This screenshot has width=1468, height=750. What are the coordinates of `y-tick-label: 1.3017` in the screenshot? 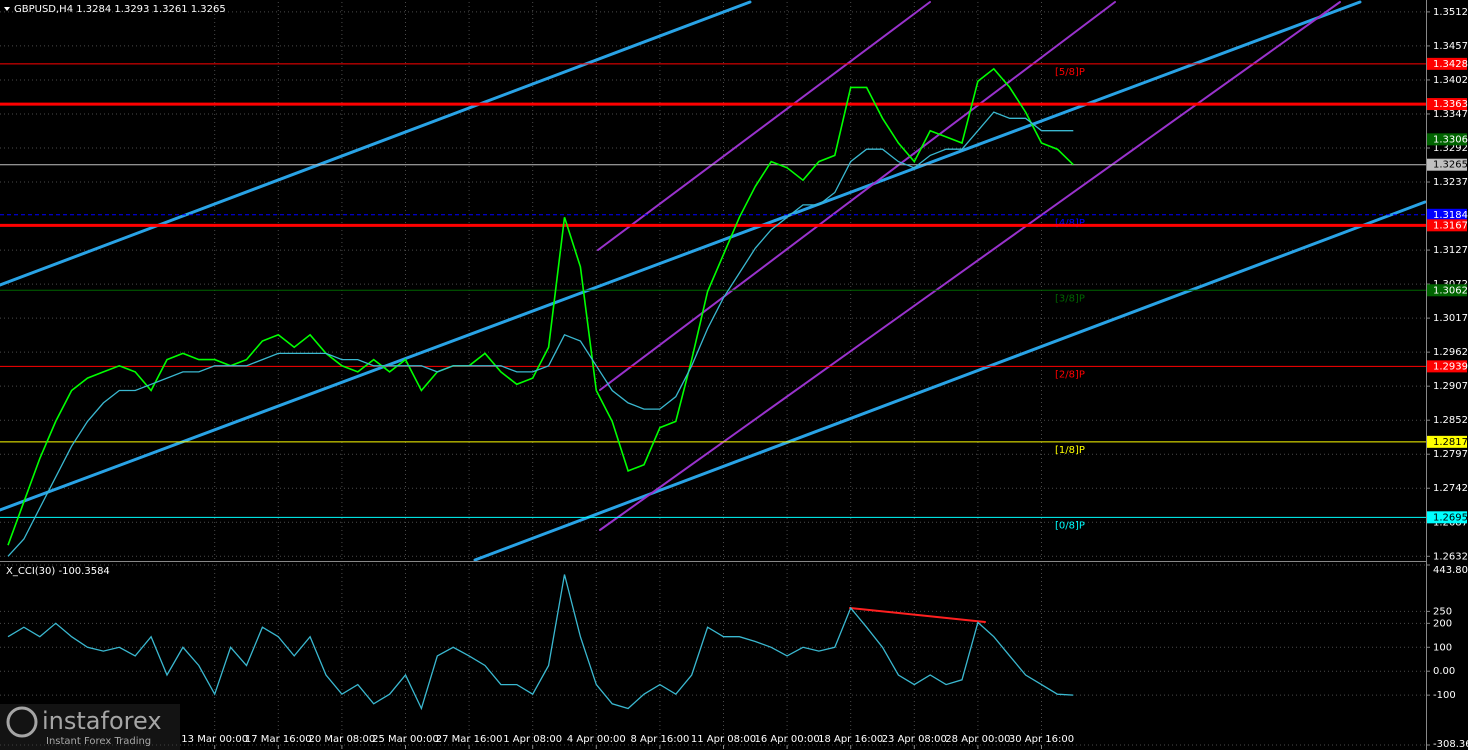 It's located at (1450, 318).